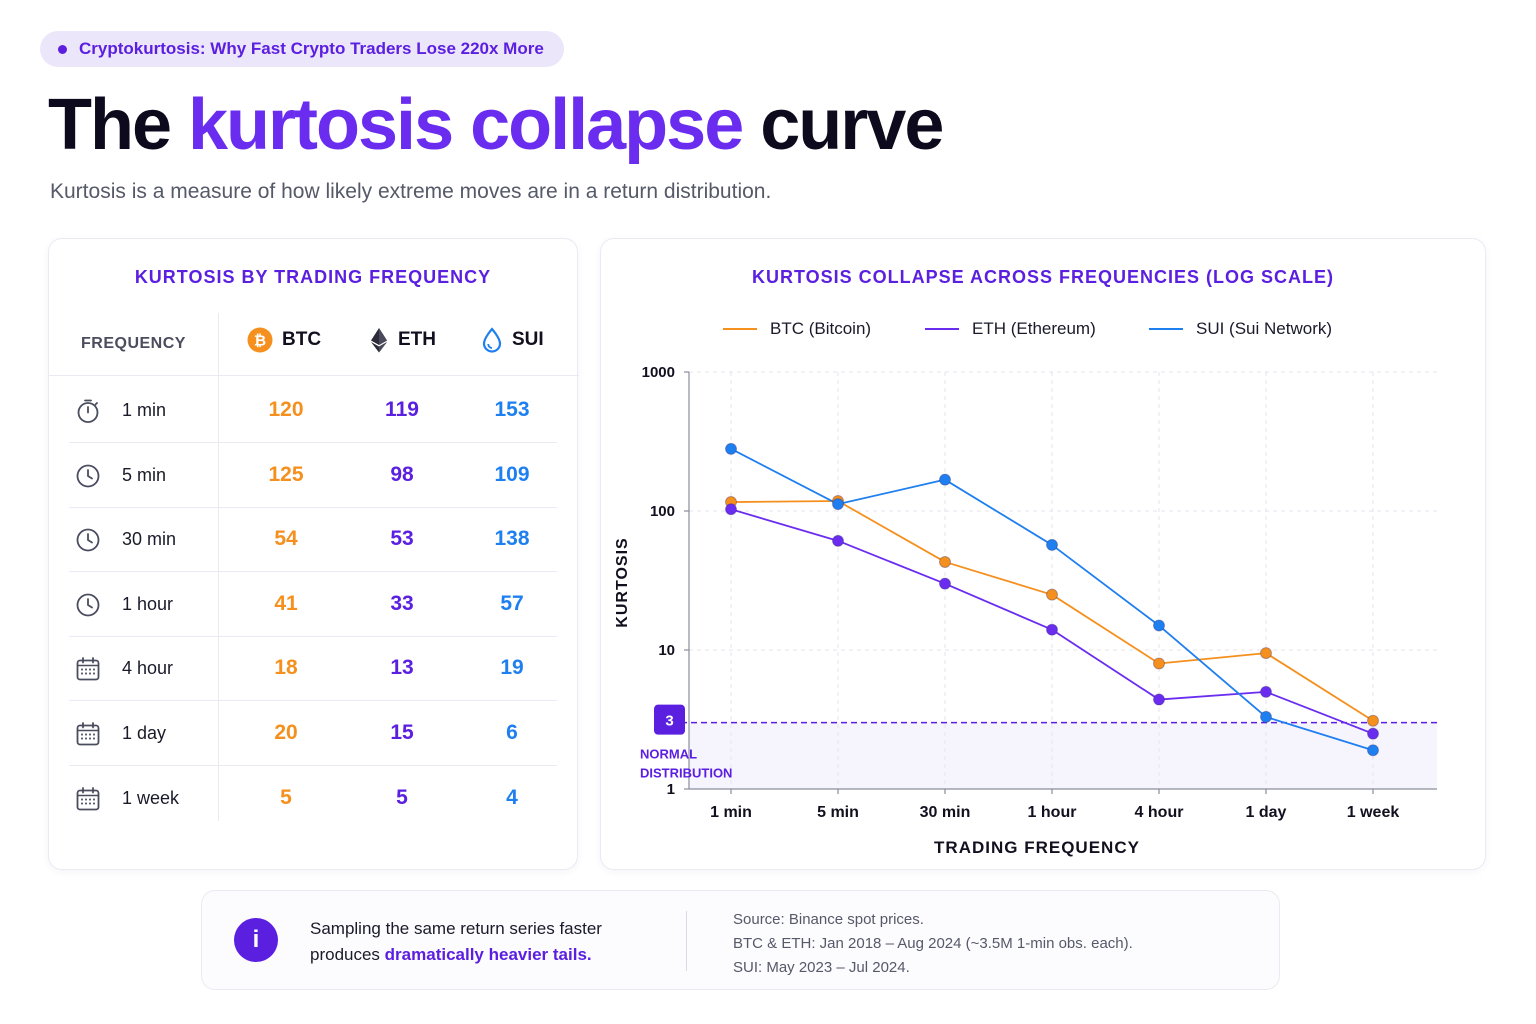 The height and width of the screenshot is (1024, 1536). What do you see at coordinates (528, 339) in the screenshot?
I see `sui-label: SUI` at bounding box center [528, 339].